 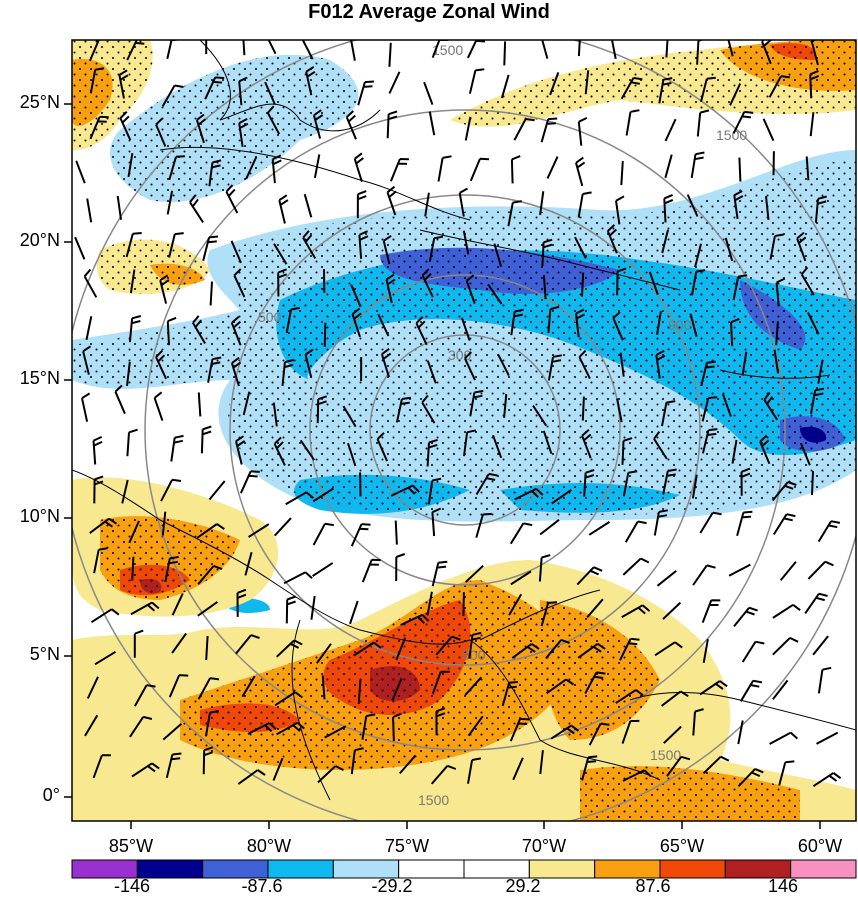 What do you see at coordinates (464, 869) in the screenshot?
I see `colorbar` at bounding box center [464, 869].